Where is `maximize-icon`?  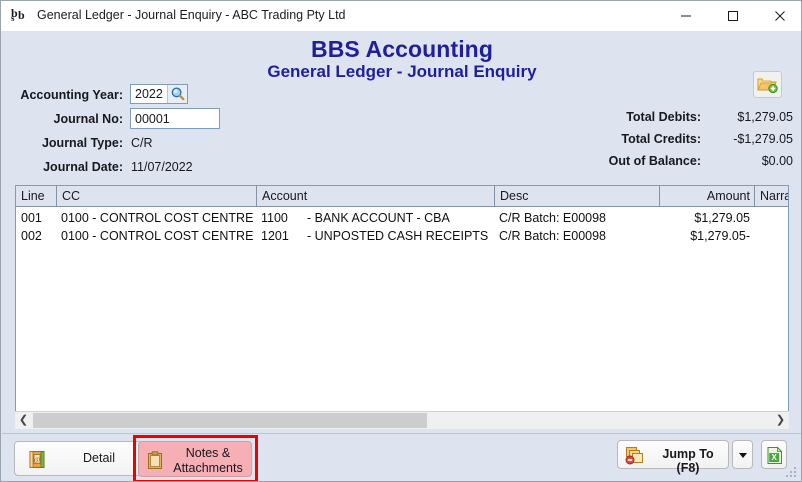
maximize-icon is located at coordinates (733, 16).